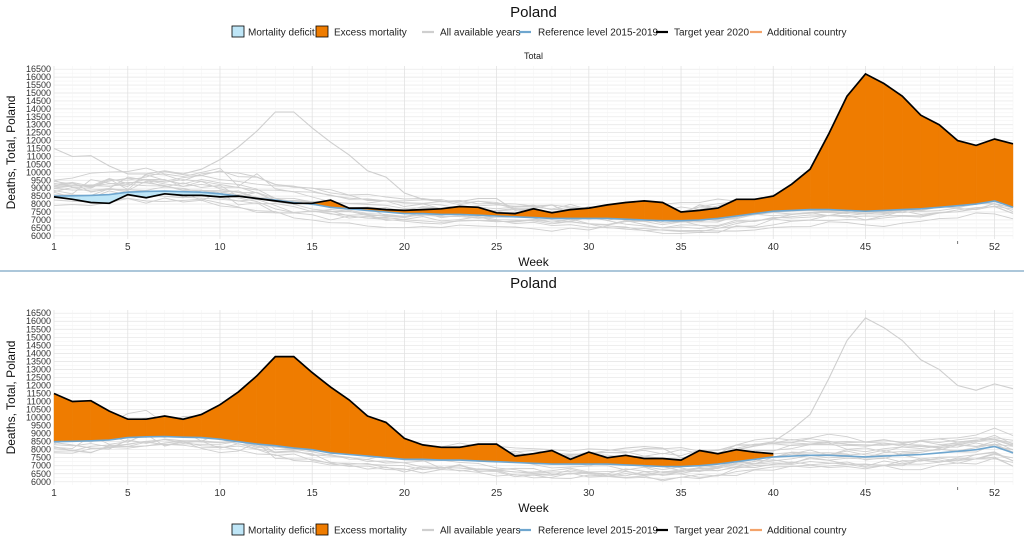  What do you see at coordinates (38, 77) in the screenshot?
I see `y-tick-label: 16000` at bounding box center [38, 77].